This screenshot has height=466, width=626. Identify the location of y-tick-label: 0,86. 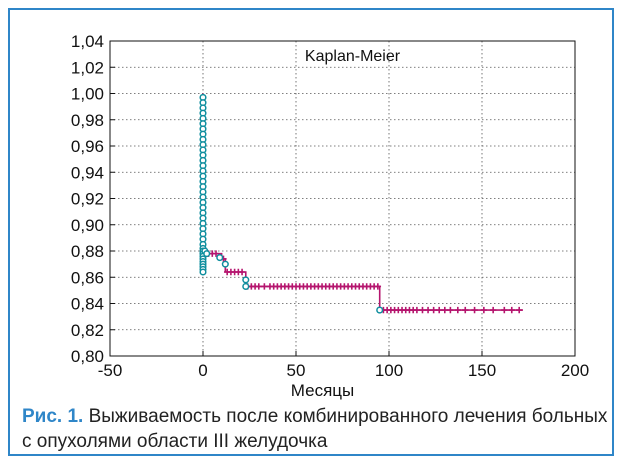
(87, 277).